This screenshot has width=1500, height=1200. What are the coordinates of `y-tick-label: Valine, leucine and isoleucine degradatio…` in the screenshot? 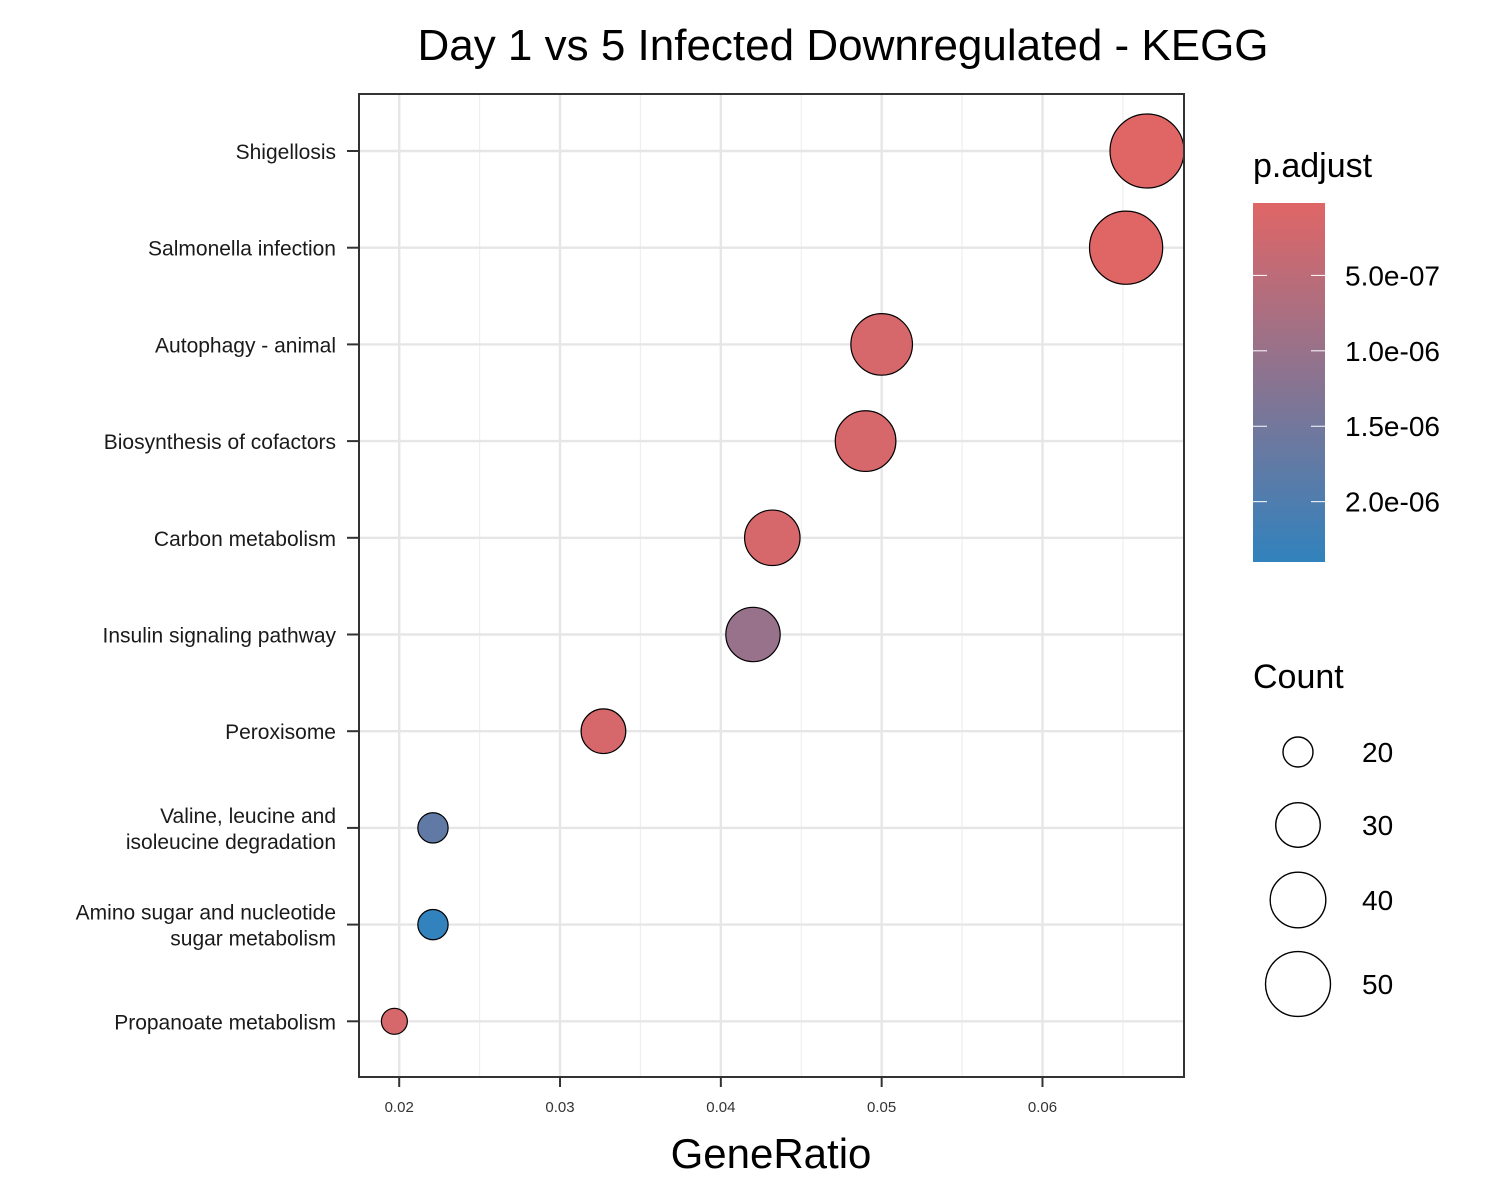 It's located at (231, 829).